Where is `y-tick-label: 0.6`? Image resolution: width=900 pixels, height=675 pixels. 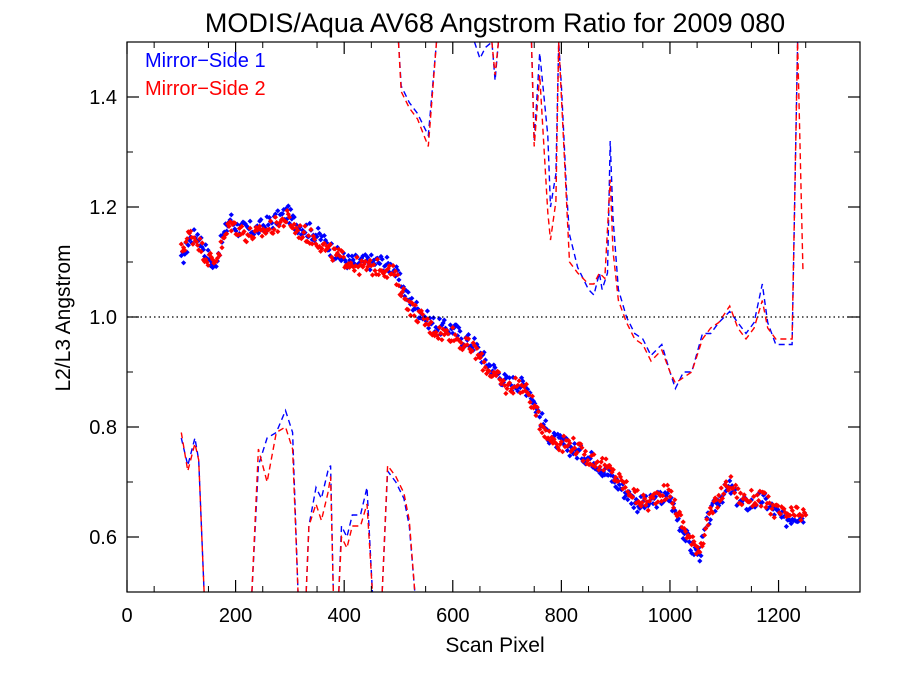 y-tick-label: 0.6 is located at coordinates (103, 538).